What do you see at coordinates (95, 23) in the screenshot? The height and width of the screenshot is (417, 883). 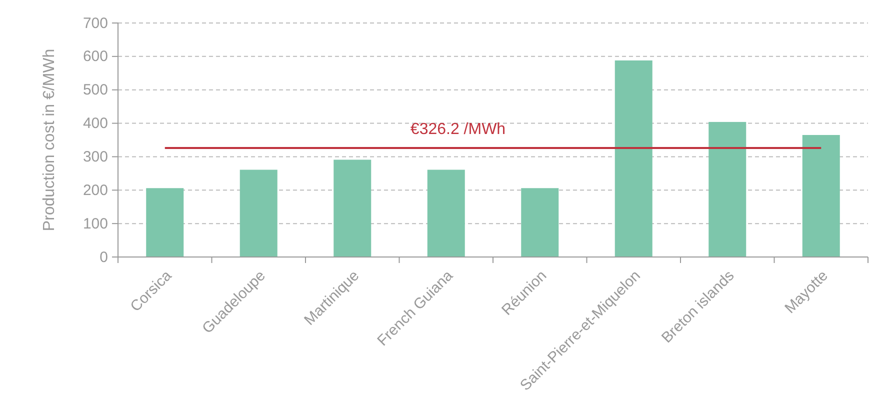 I see `y-tick-label: 700` at bounding box center [95, 23].